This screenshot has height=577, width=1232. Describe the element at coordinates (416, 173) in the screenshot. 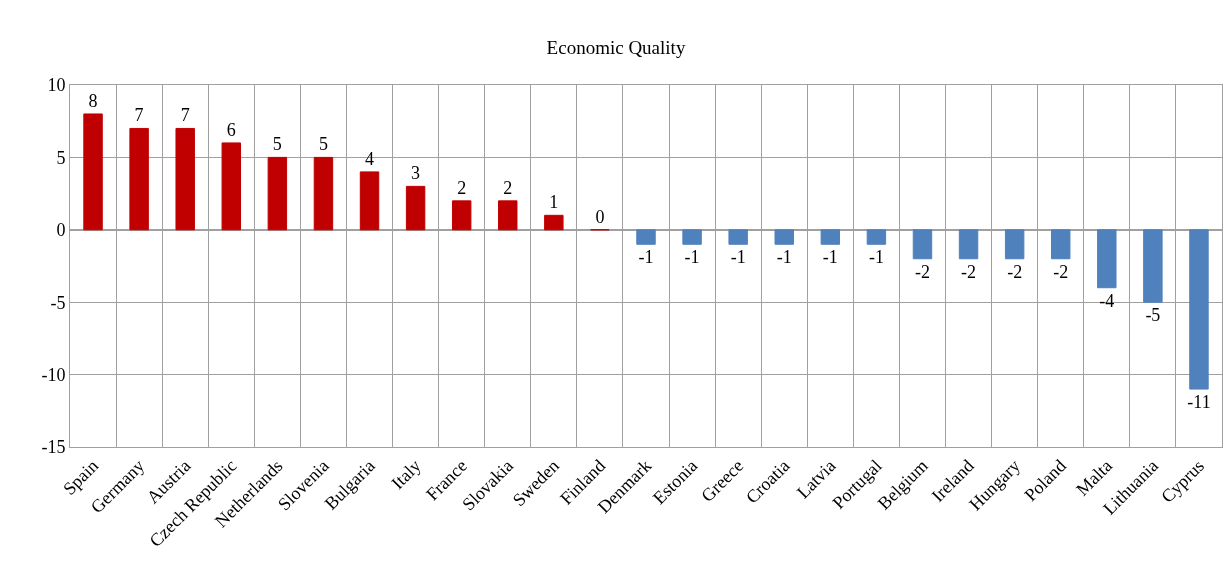

I see `data-label: 3` at that location.